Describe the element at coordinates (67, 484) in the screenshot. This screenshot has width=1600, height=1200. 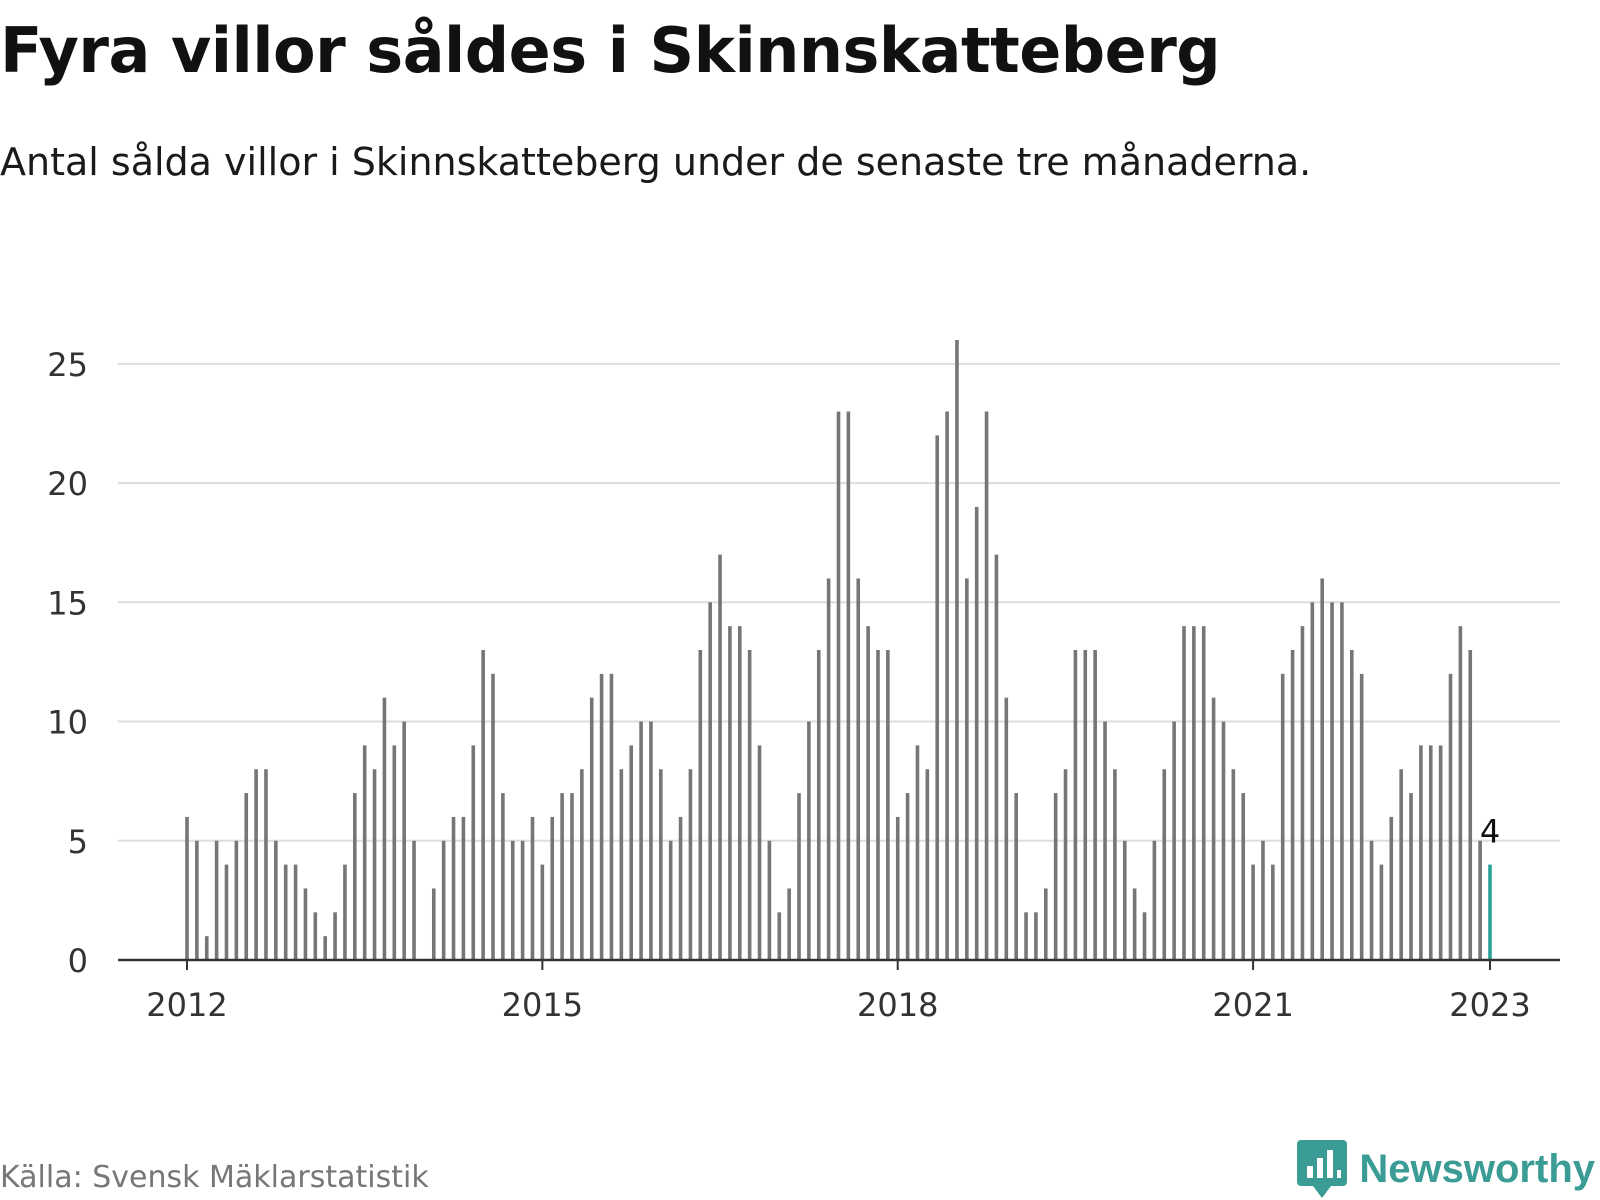
I see `y-tick-label: 20` at that location.